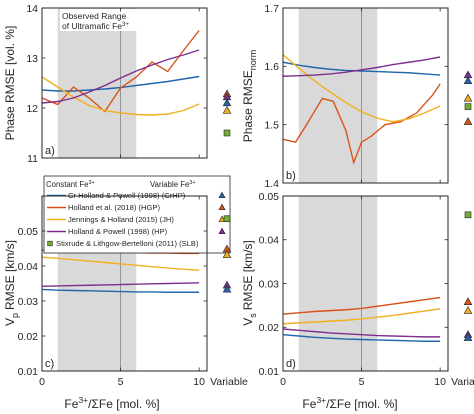 The height and width of the screenshot is (414, 474). What do you see at coordinates (32, 159) in the screenshot?
I see `ytick-label: 11` at bounding box center [32, 159].